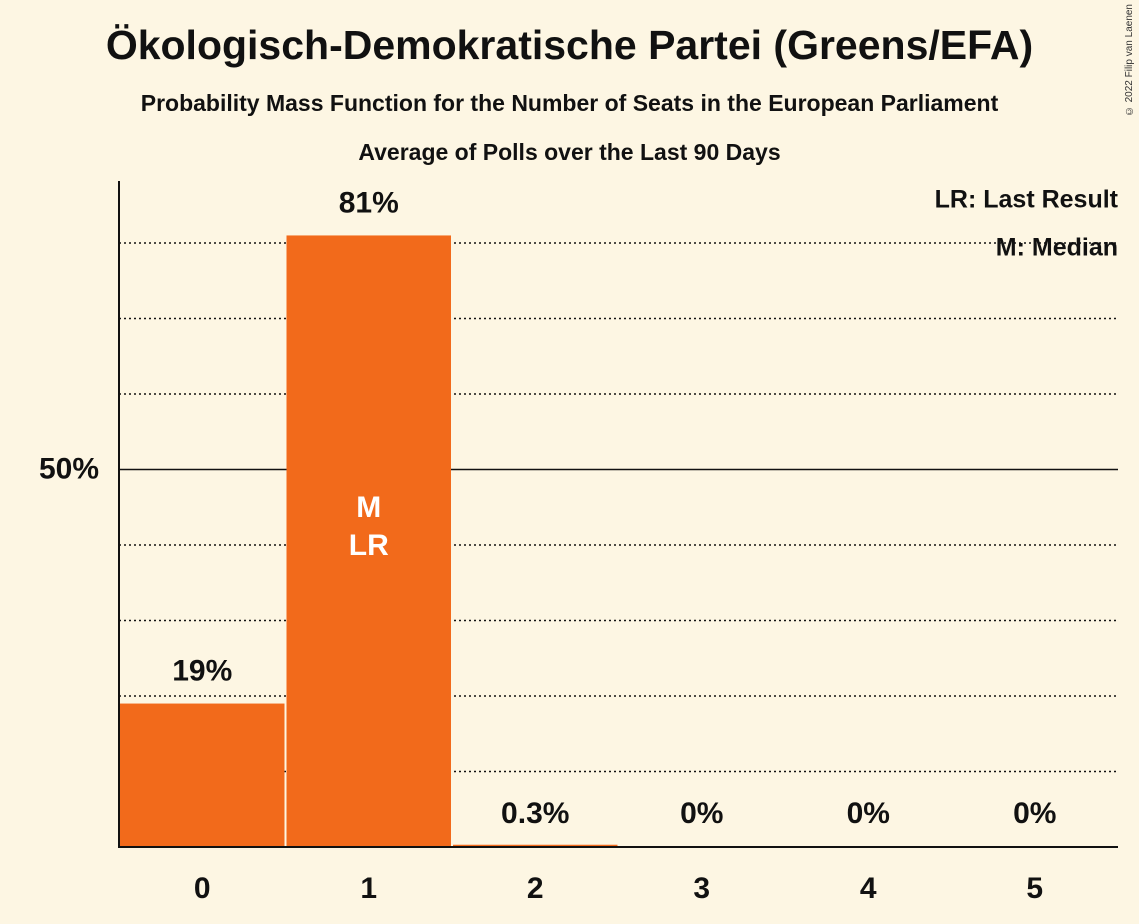 The width and height of the screenshot is (1139, 924). Describe the element at coordinates (202, 670) in the screenshot. I see `bar-value-label: 19%` at that location.